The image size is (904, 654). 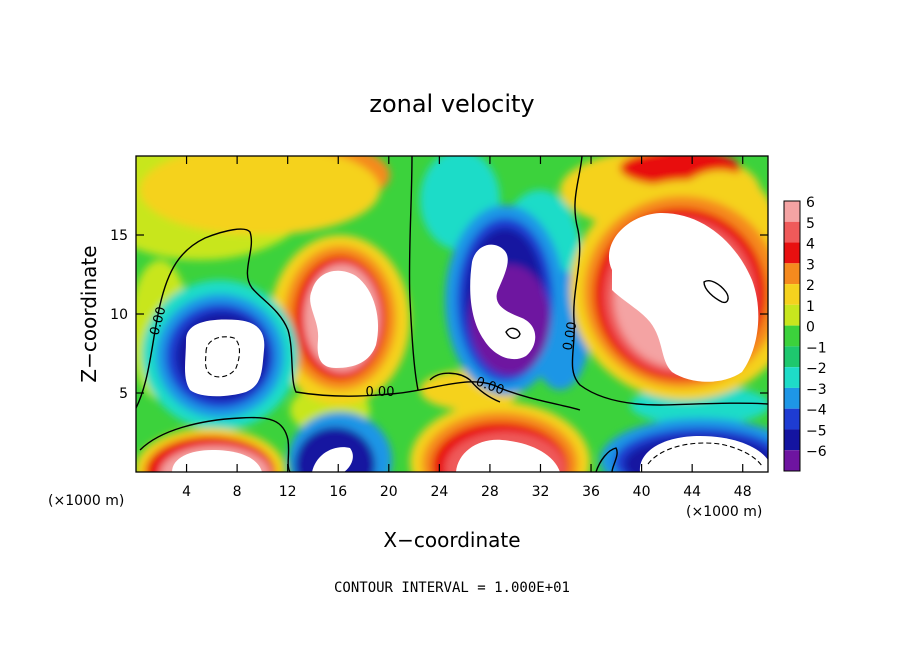 I want to click on colorbar-label: −1, so click(x=816, y=348).